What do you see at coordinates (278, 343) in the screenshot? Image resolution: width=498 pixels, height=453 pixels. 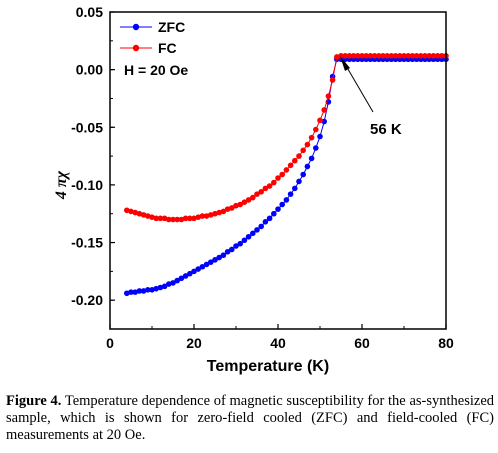 I see `x-tick-label: 40` at bounding box center [278, 343].